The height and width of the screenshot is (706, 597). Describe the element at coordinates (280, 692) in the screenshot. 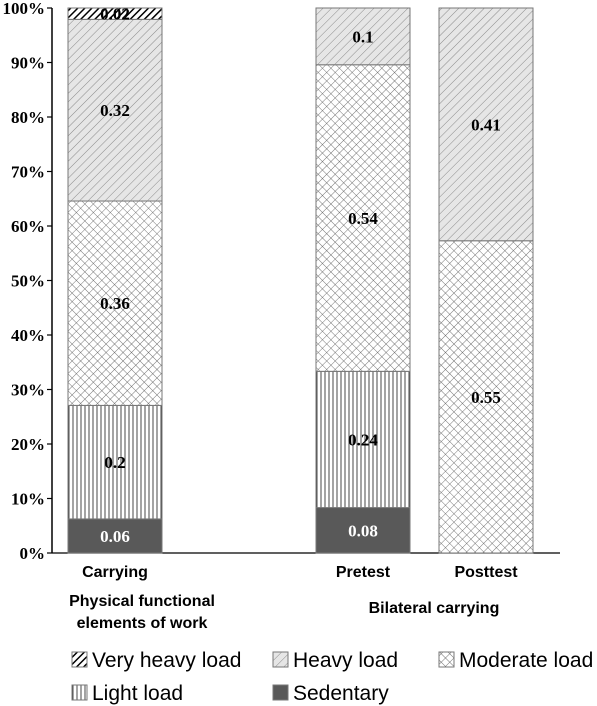

I see `legend-swatch-sedentary` at that location.